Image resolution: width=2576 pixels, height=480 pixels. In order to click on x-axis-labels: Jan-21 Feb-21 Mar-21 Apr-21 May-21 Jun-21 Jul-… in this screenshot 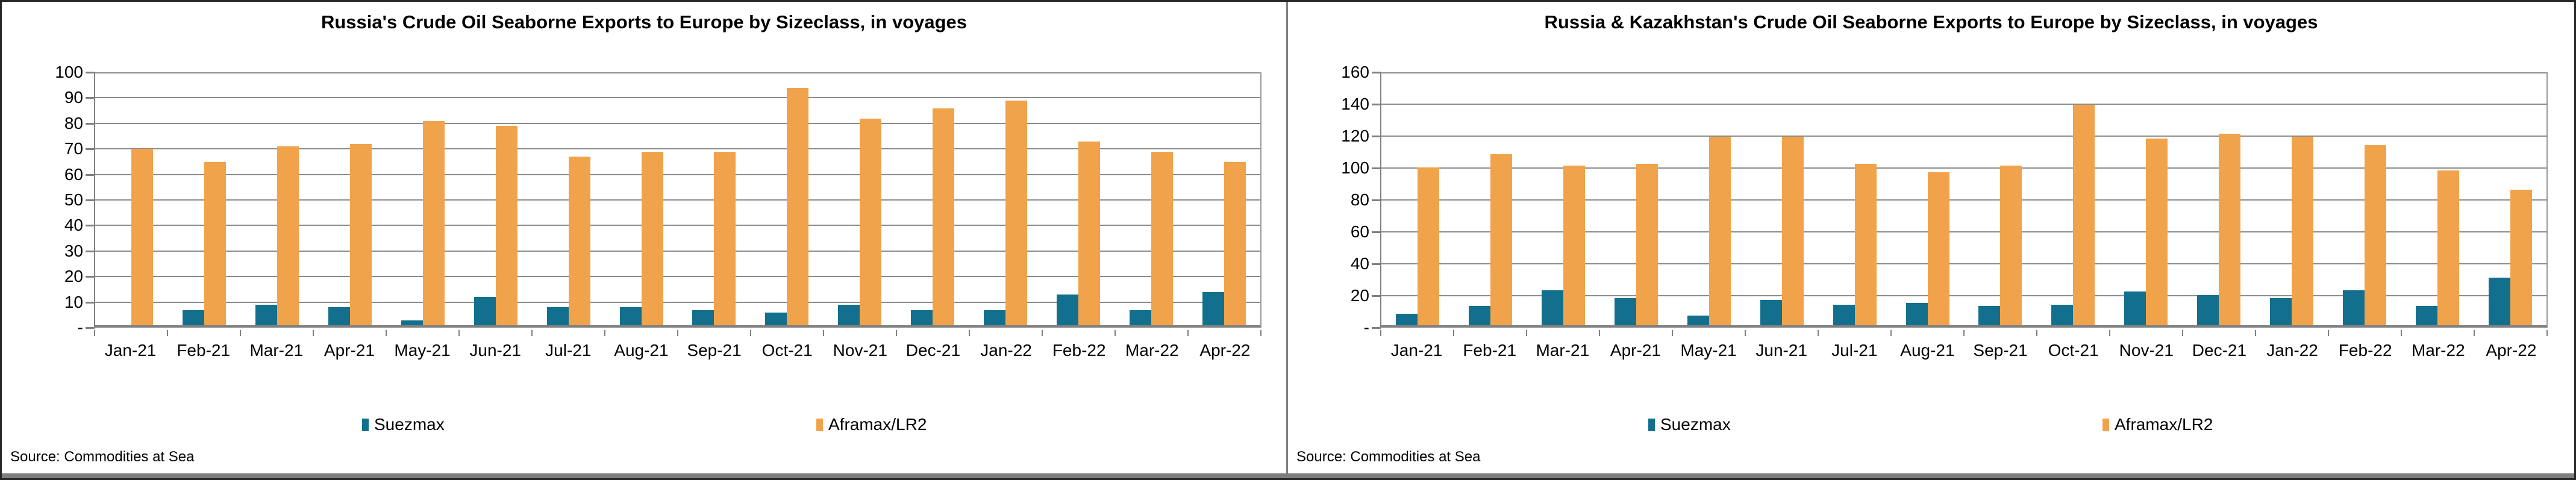, I will do `click(678, 350)`.